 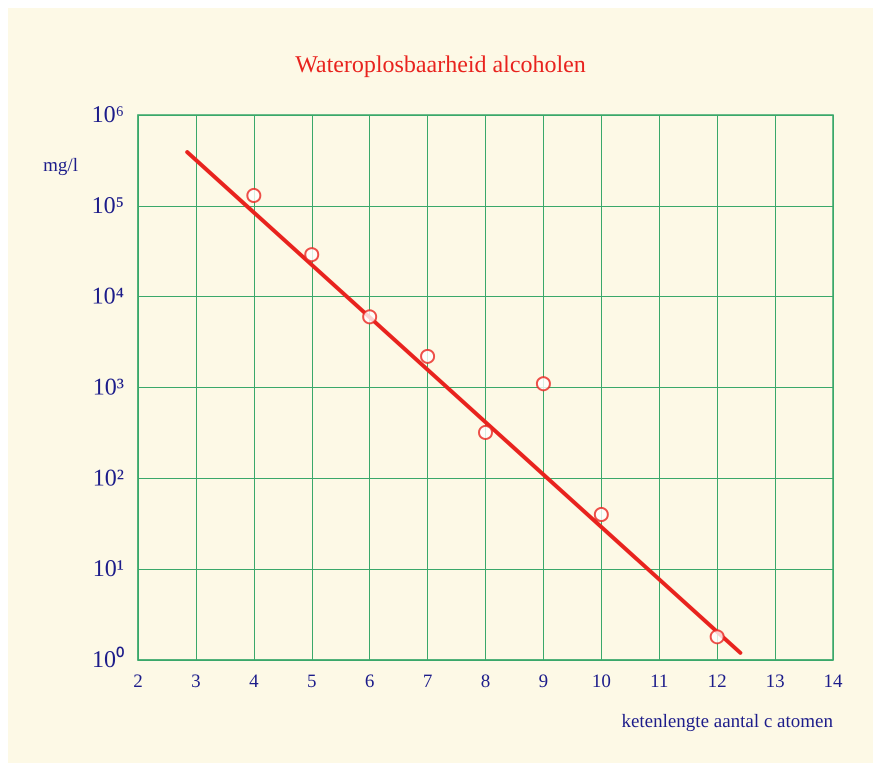 What do you see at coordinates (108, 297) in the screenshot?
I see `y-tick-label: 10⁴` at bounding box center [108, 297].